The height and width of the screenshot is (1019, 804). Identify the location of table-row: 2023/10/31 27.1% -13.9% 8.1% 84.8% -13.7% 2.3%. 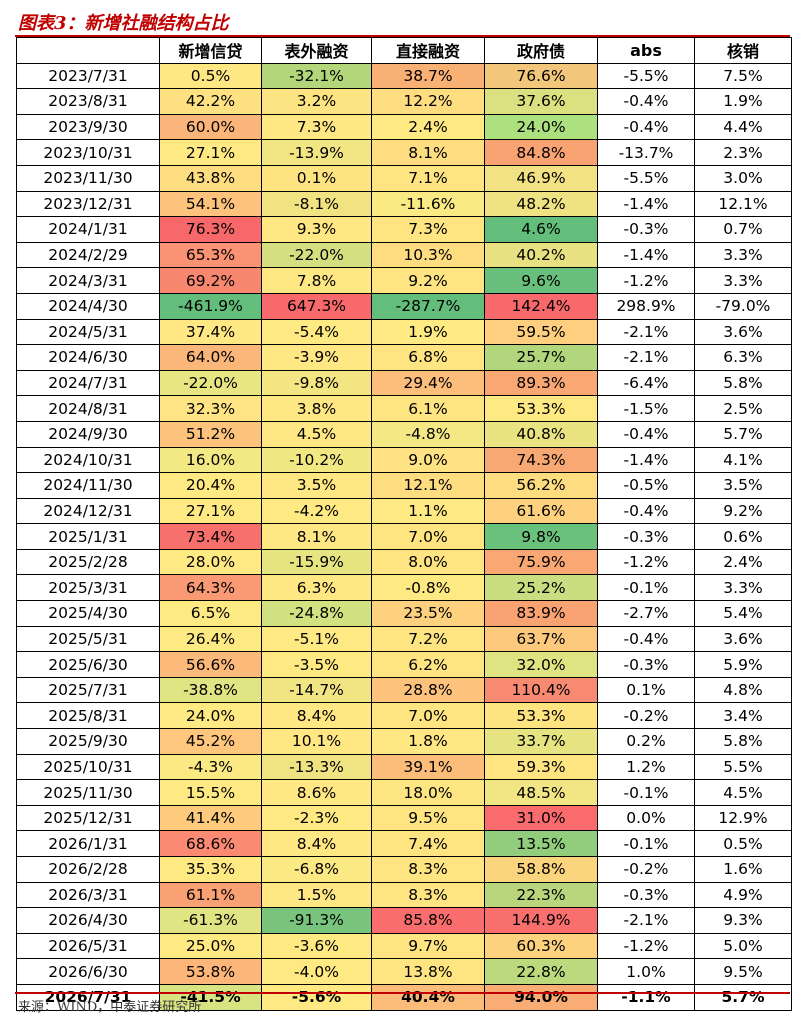
(404, 152).